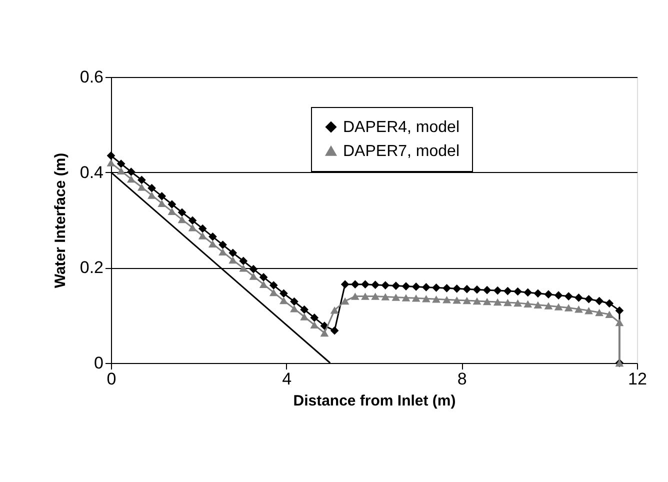 This screenshot has height=482, width=668. Describe the element at coordinates (401, 127) in the screenshot. I see `legend-label: DAPER4, model` at that location.